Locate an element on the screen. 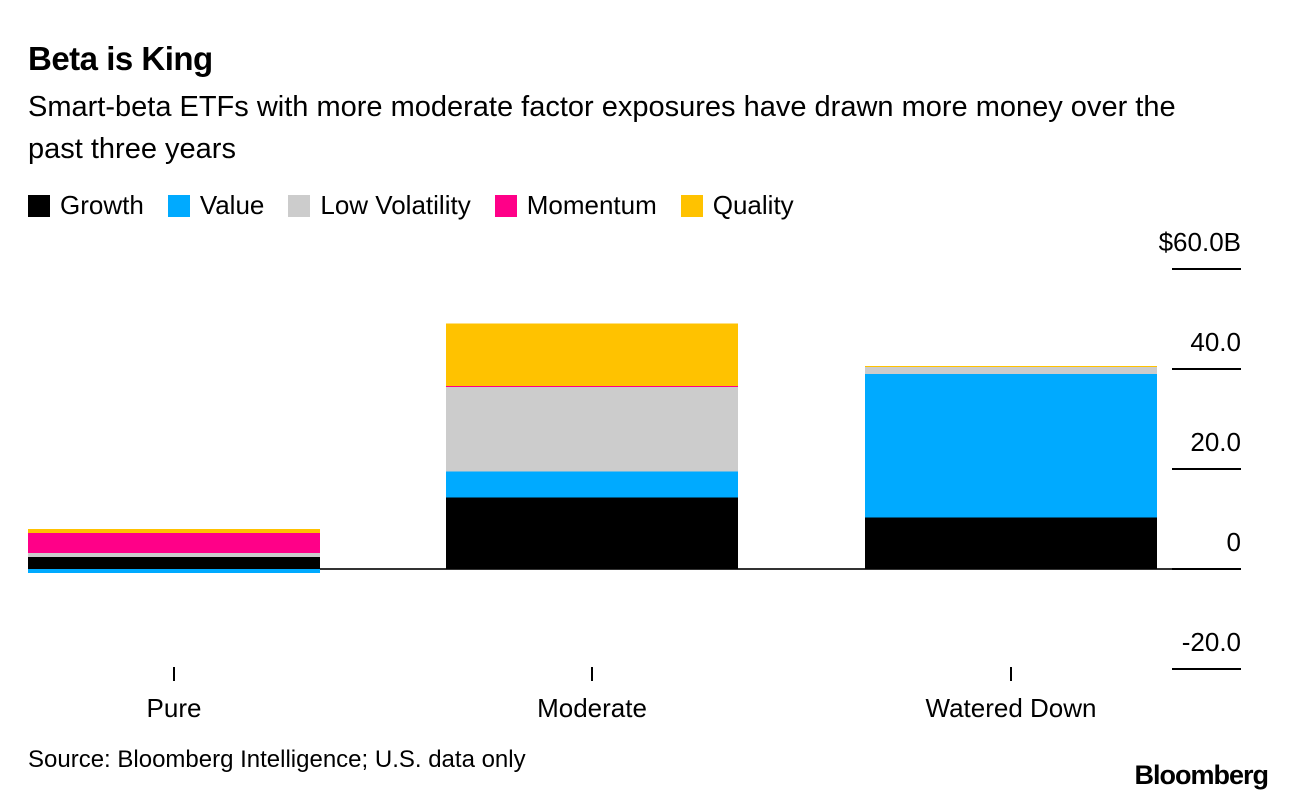 Image resolution: width=1296 pixels, height=802 pixels. y-tick-label: 20.0 is located at coordinates (1215, 442).